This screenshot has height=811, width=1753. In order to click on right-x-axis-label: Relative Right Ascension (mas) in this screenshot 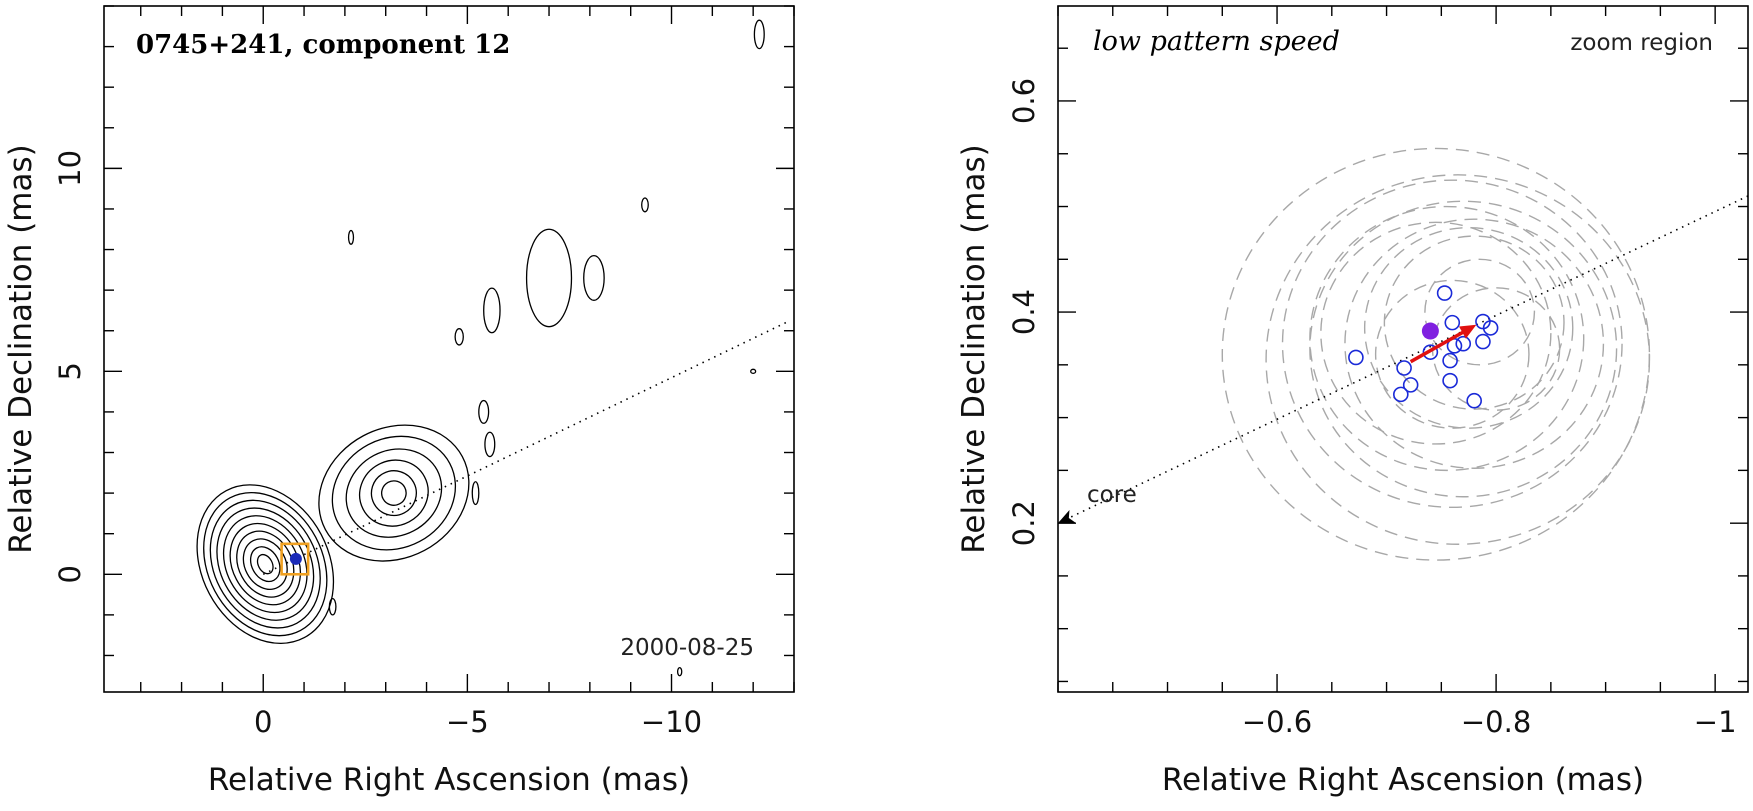, I will do `click(1403, 780)`.